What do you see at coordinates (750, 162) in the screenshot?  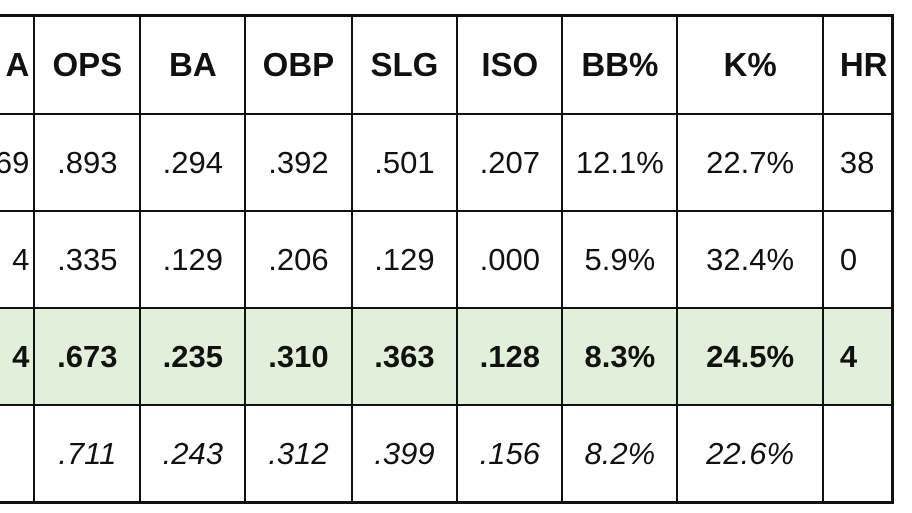 I see `table-cell: 22.7%` at bounding box center [750, 162].